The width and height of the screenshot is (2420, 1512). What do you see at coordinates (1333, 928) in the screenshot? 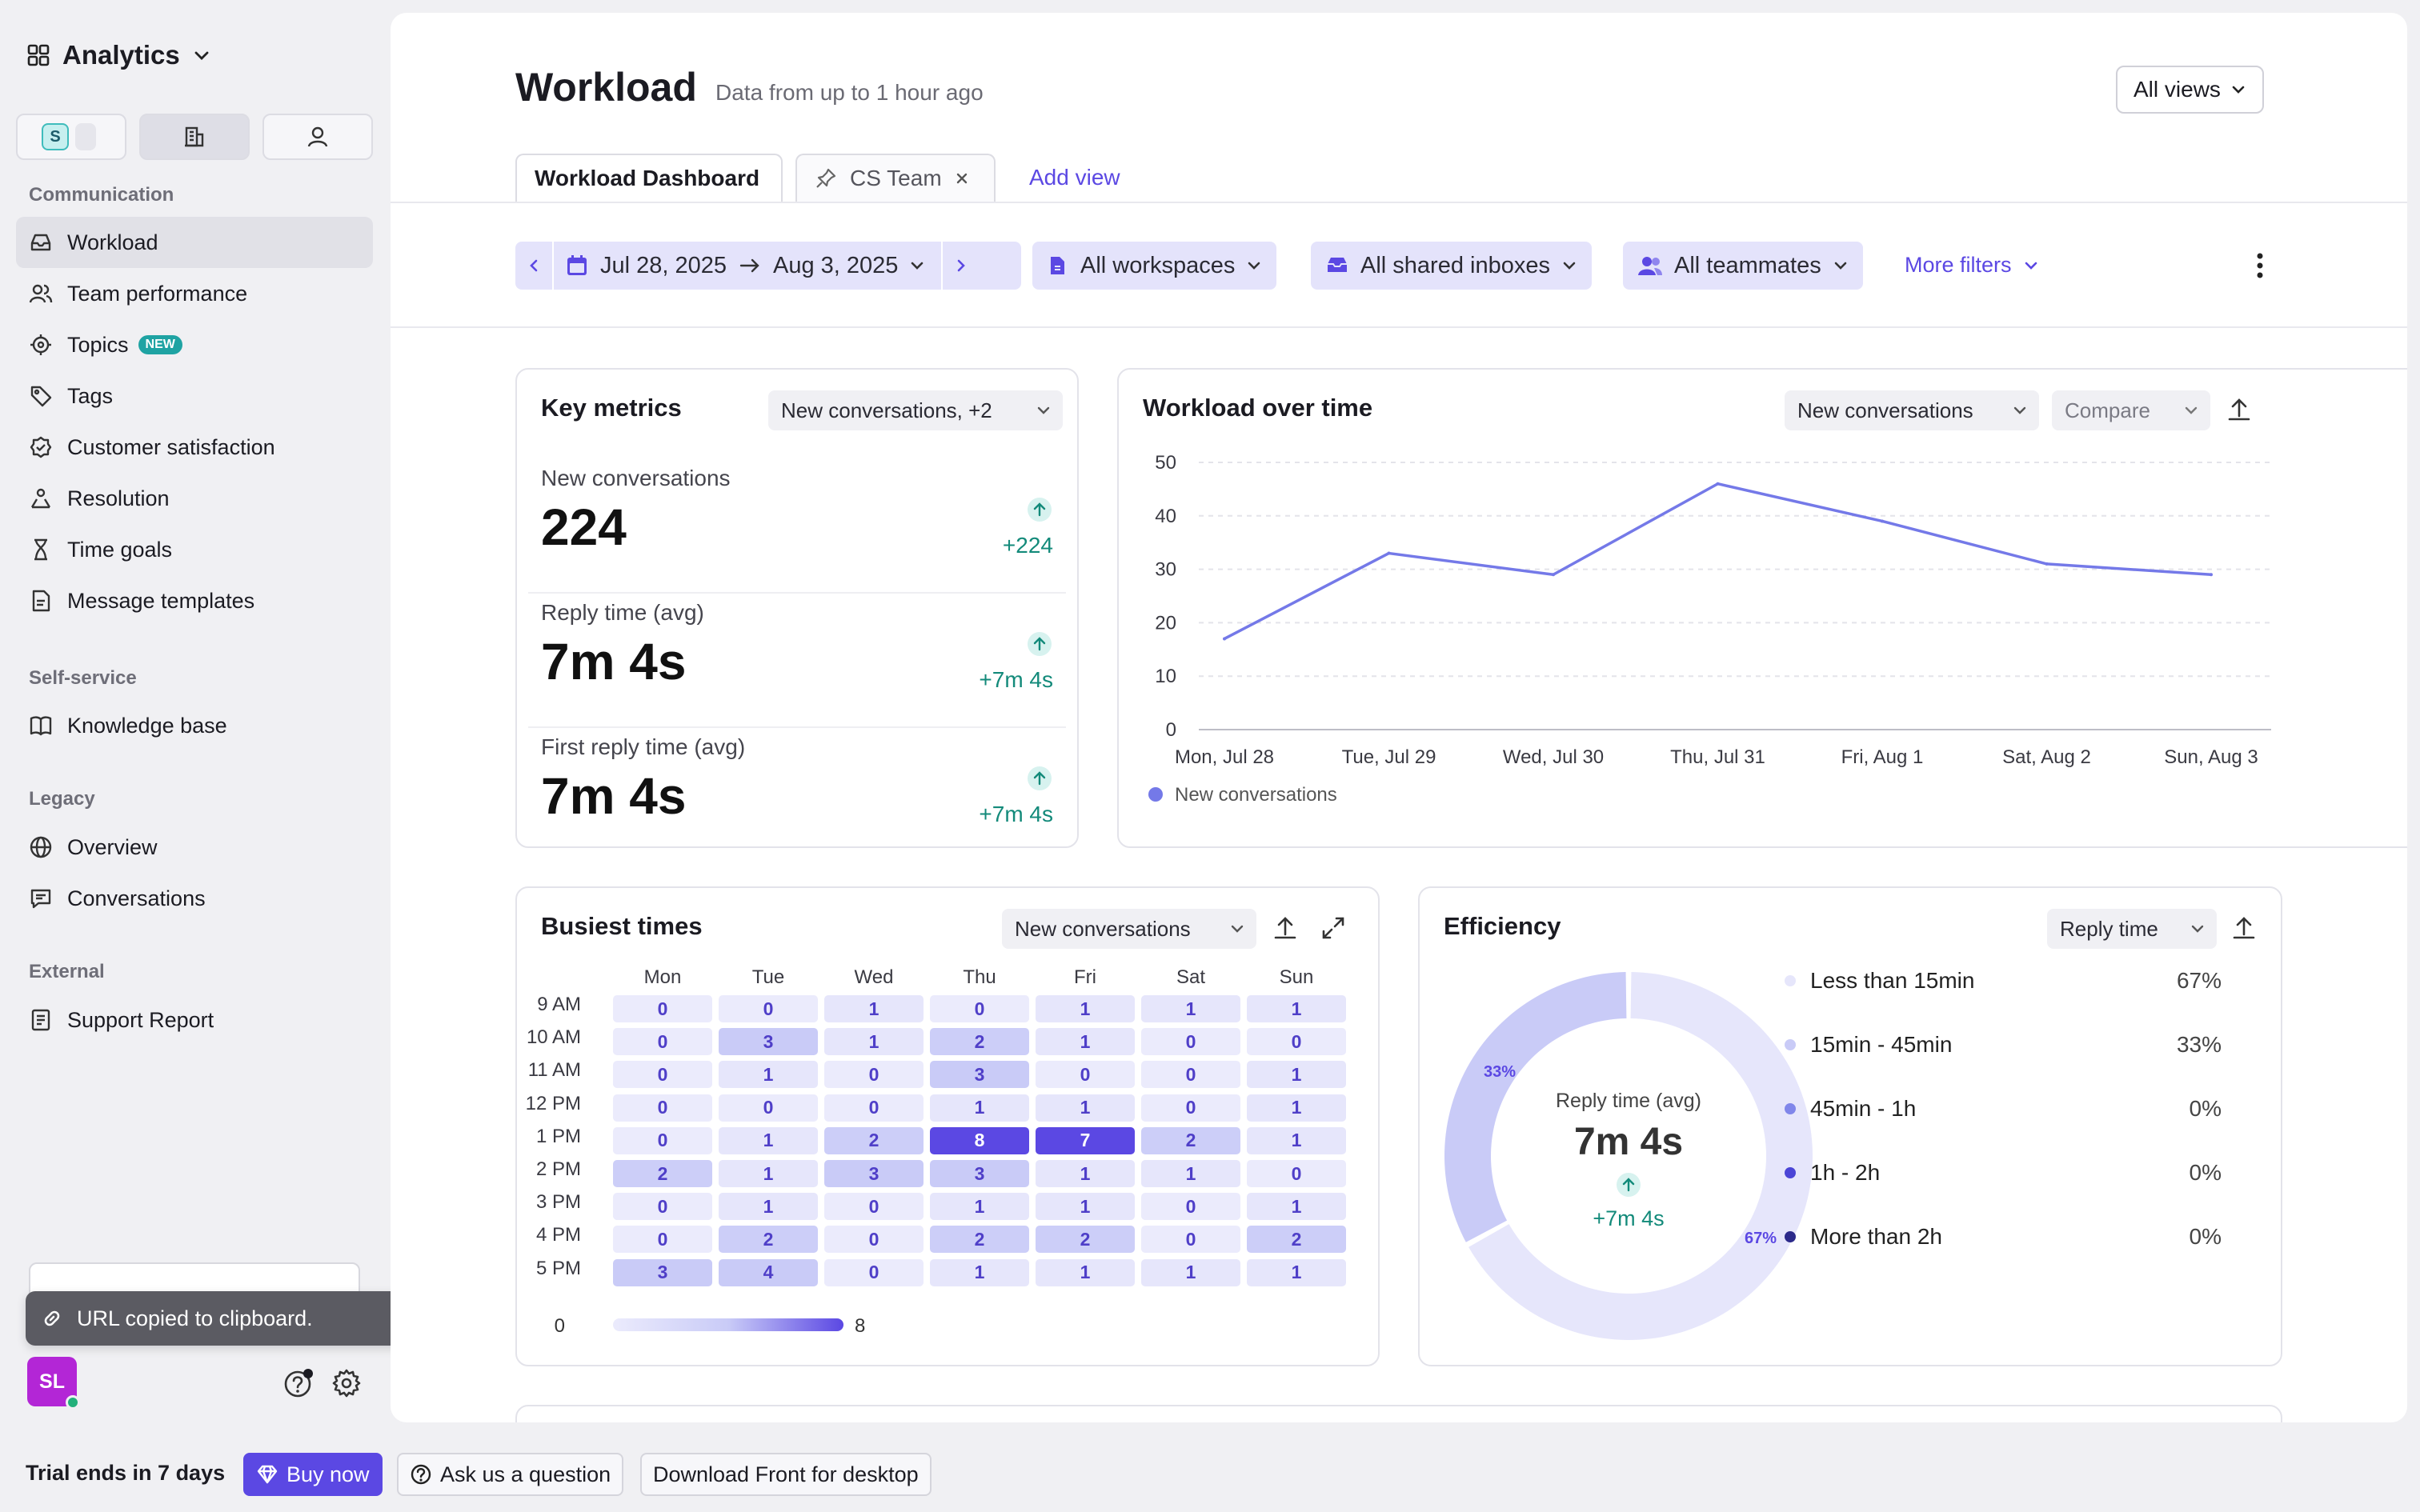
I see `expand-icon` at bounding box center [1333, 928].